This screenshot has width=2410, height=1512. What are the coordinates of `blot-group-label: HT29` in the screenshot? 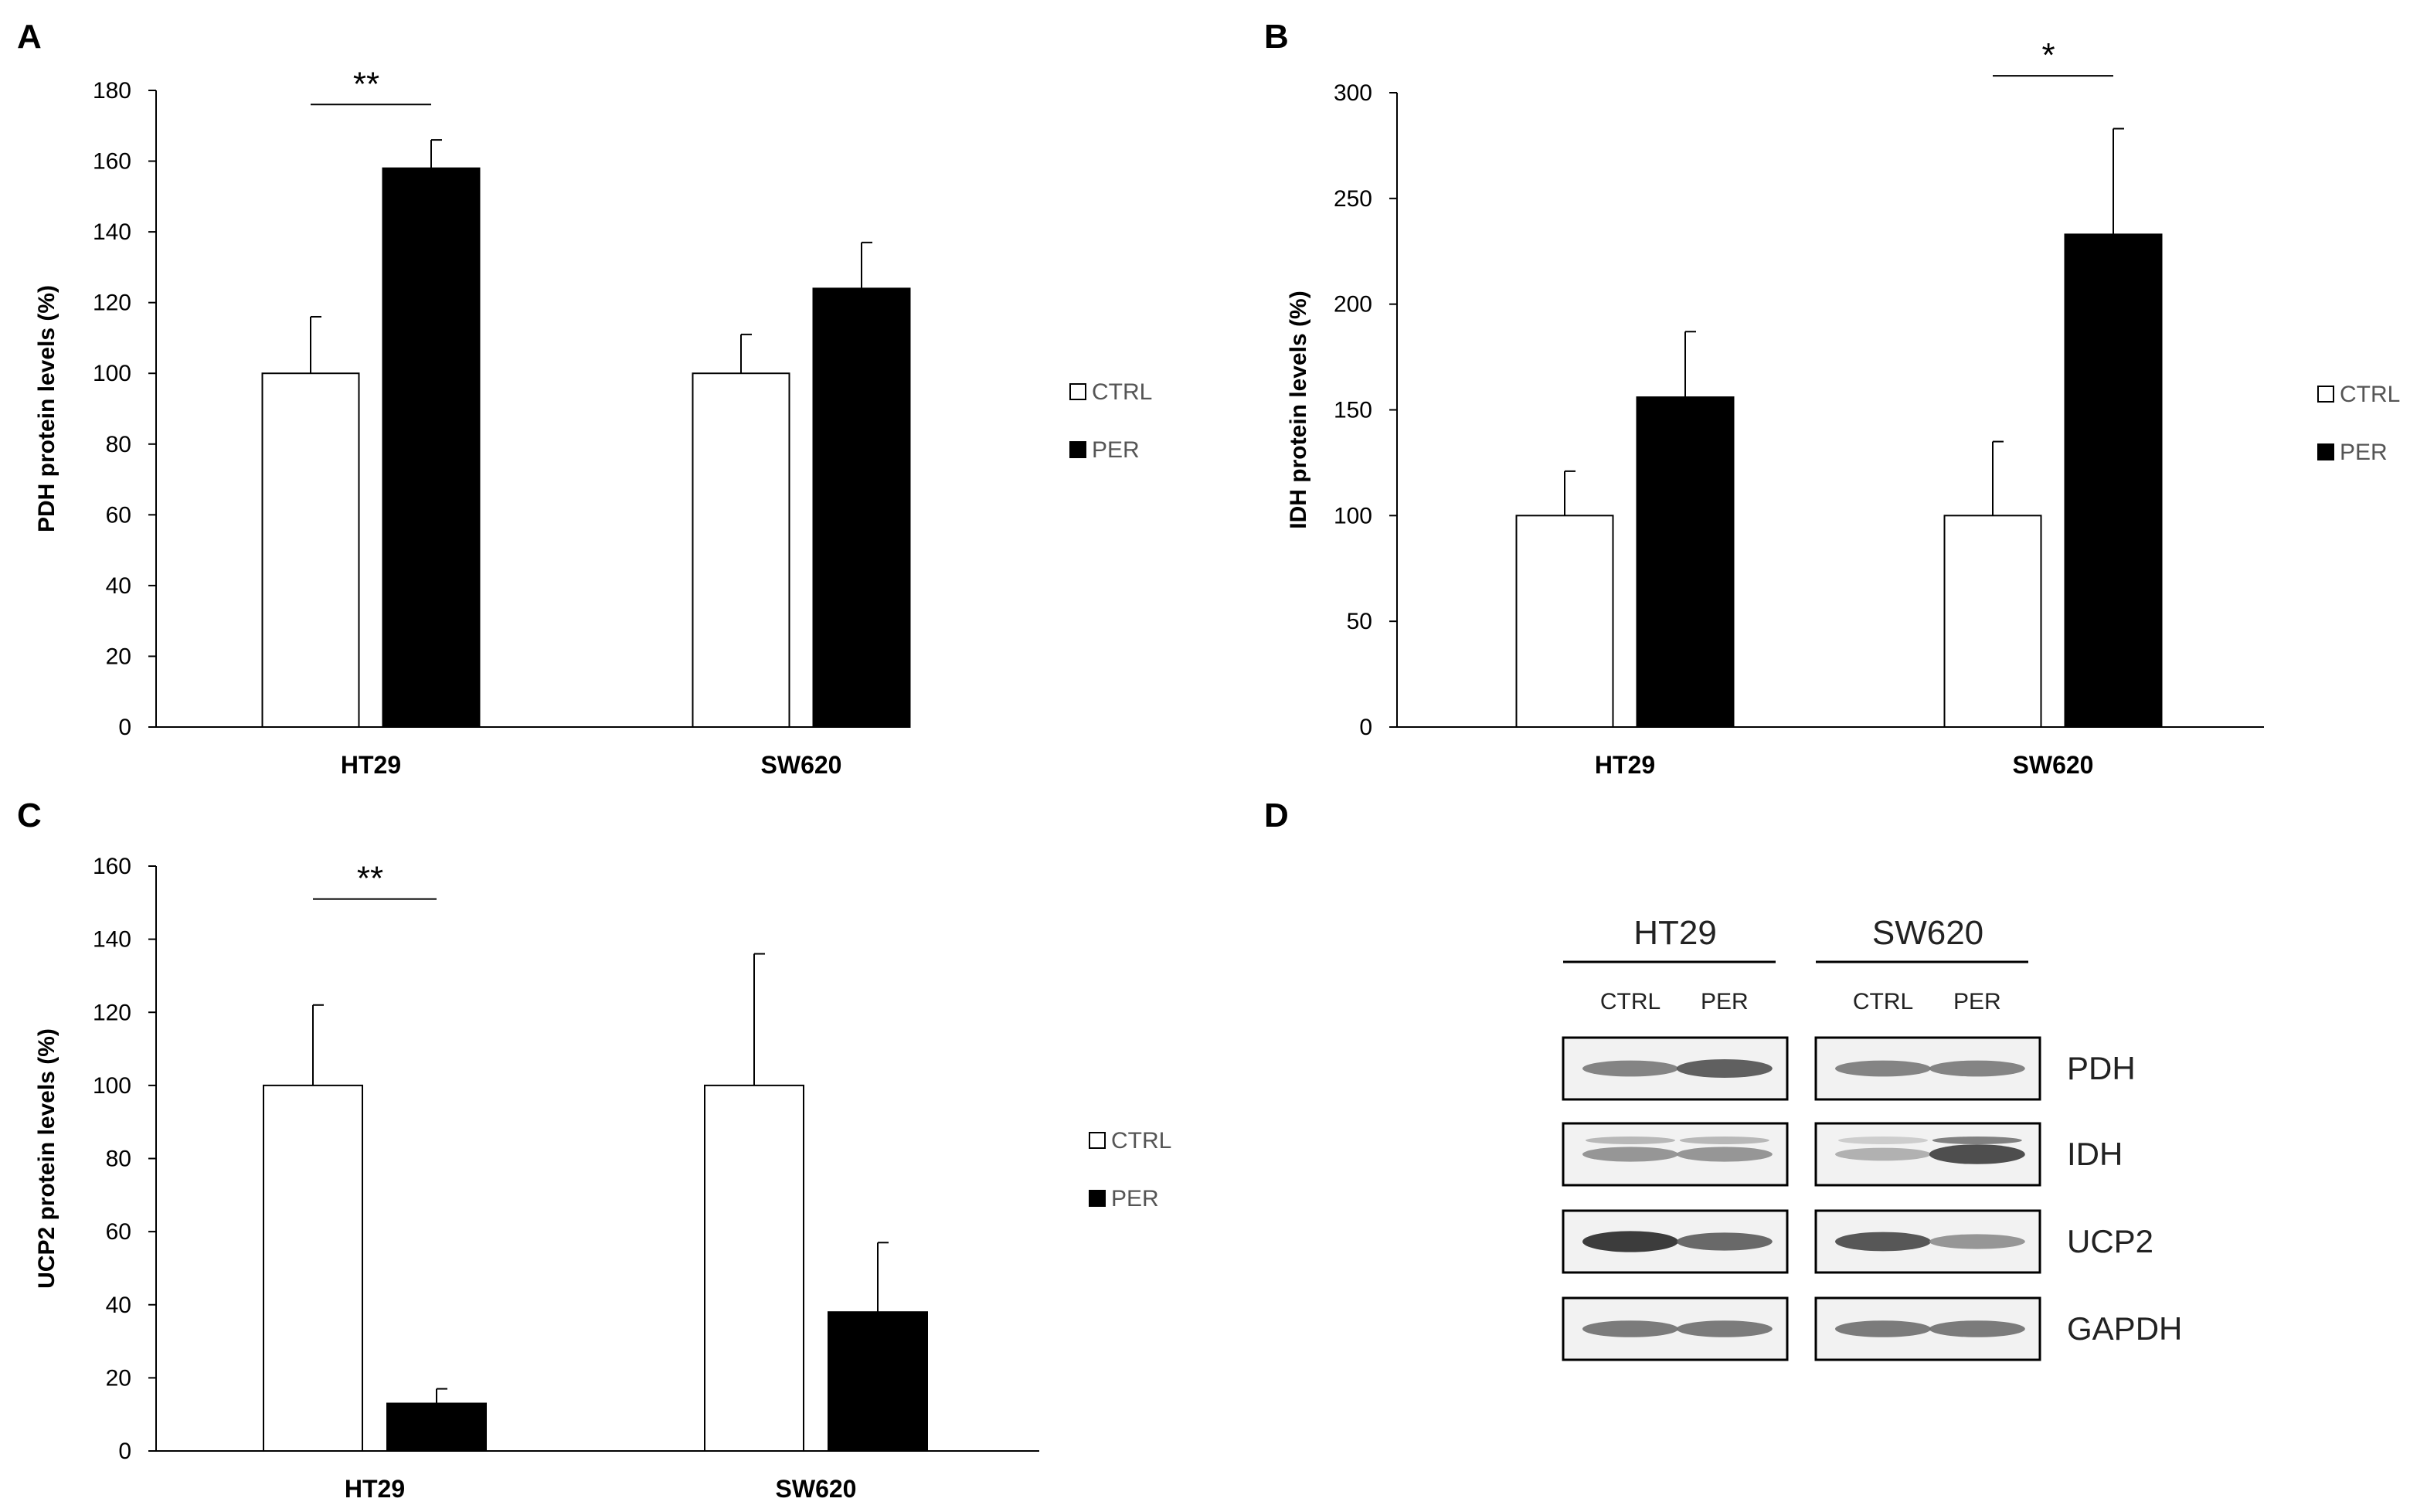 It's located at (1675, 933).